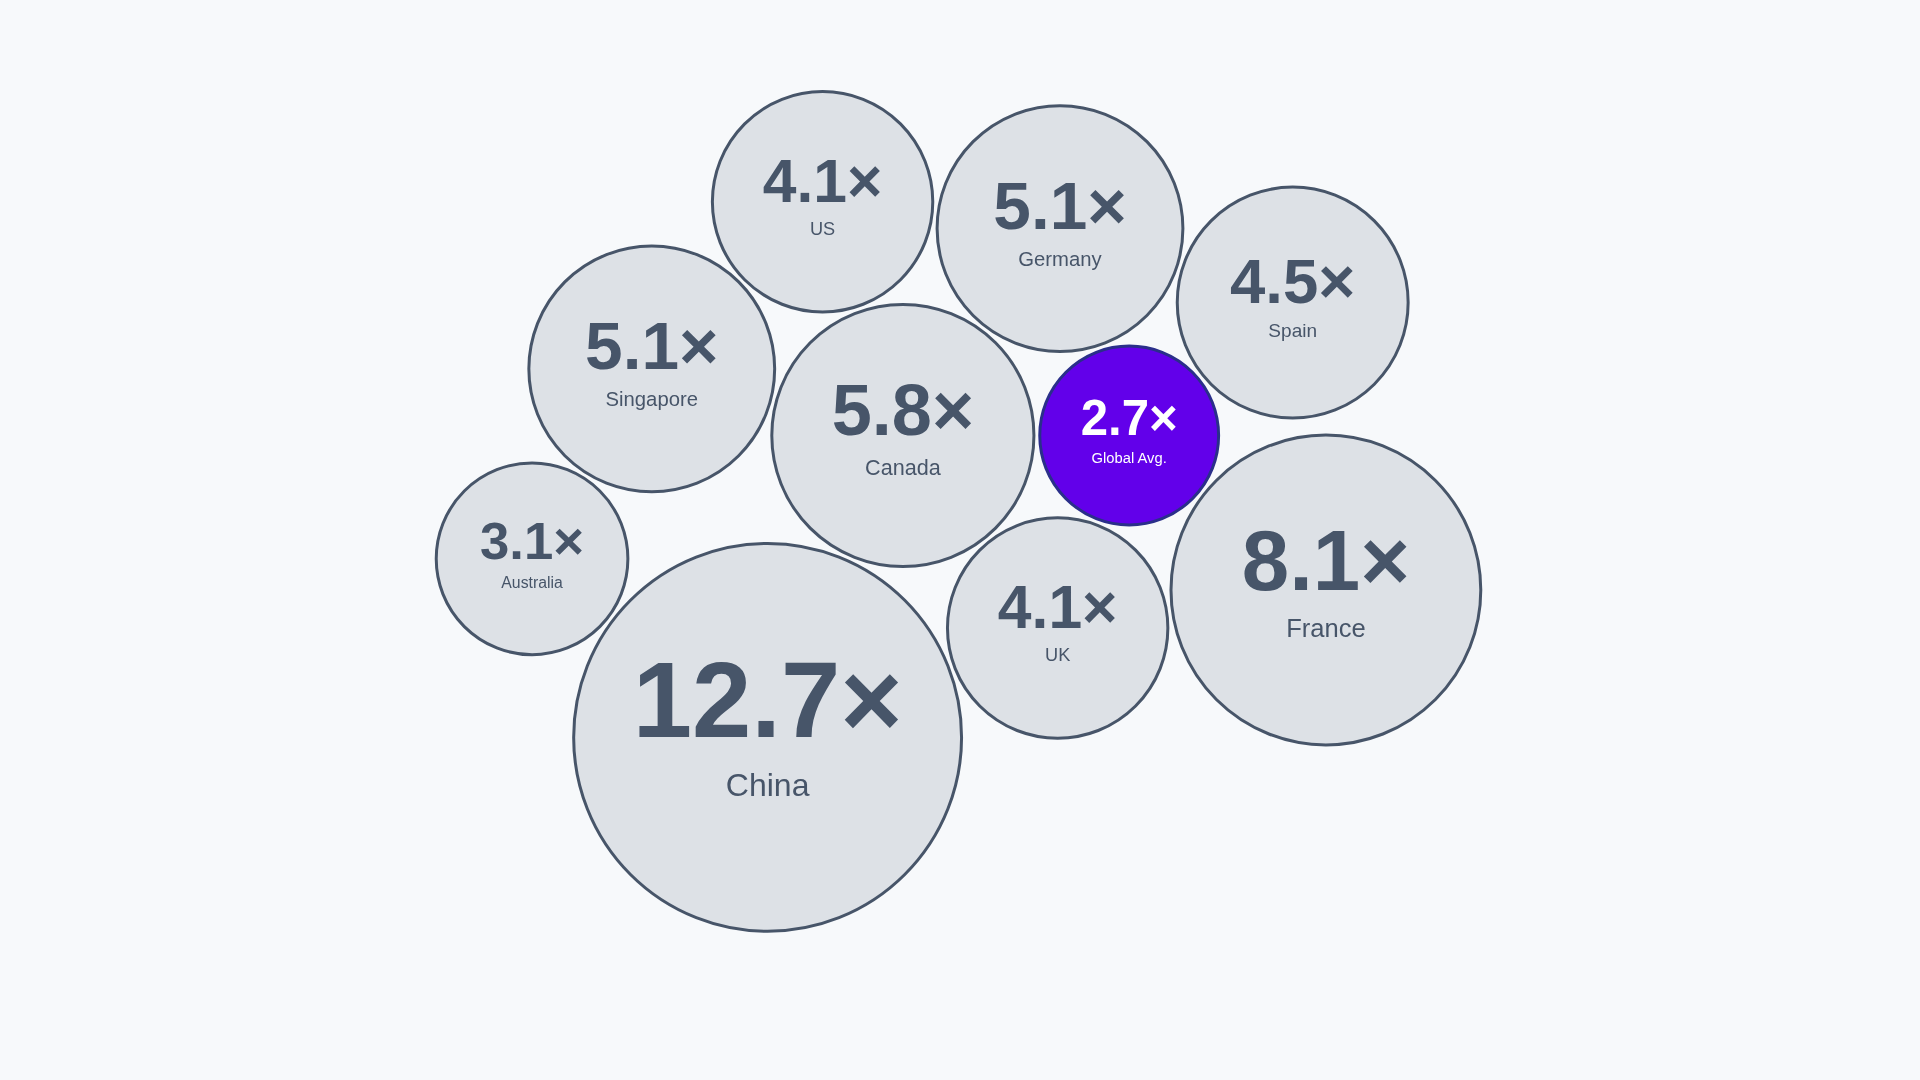  What do you see at coordinates (903, 468) in the screenshot?
I see `category-label: Canada` at bounding box center [903, 468].